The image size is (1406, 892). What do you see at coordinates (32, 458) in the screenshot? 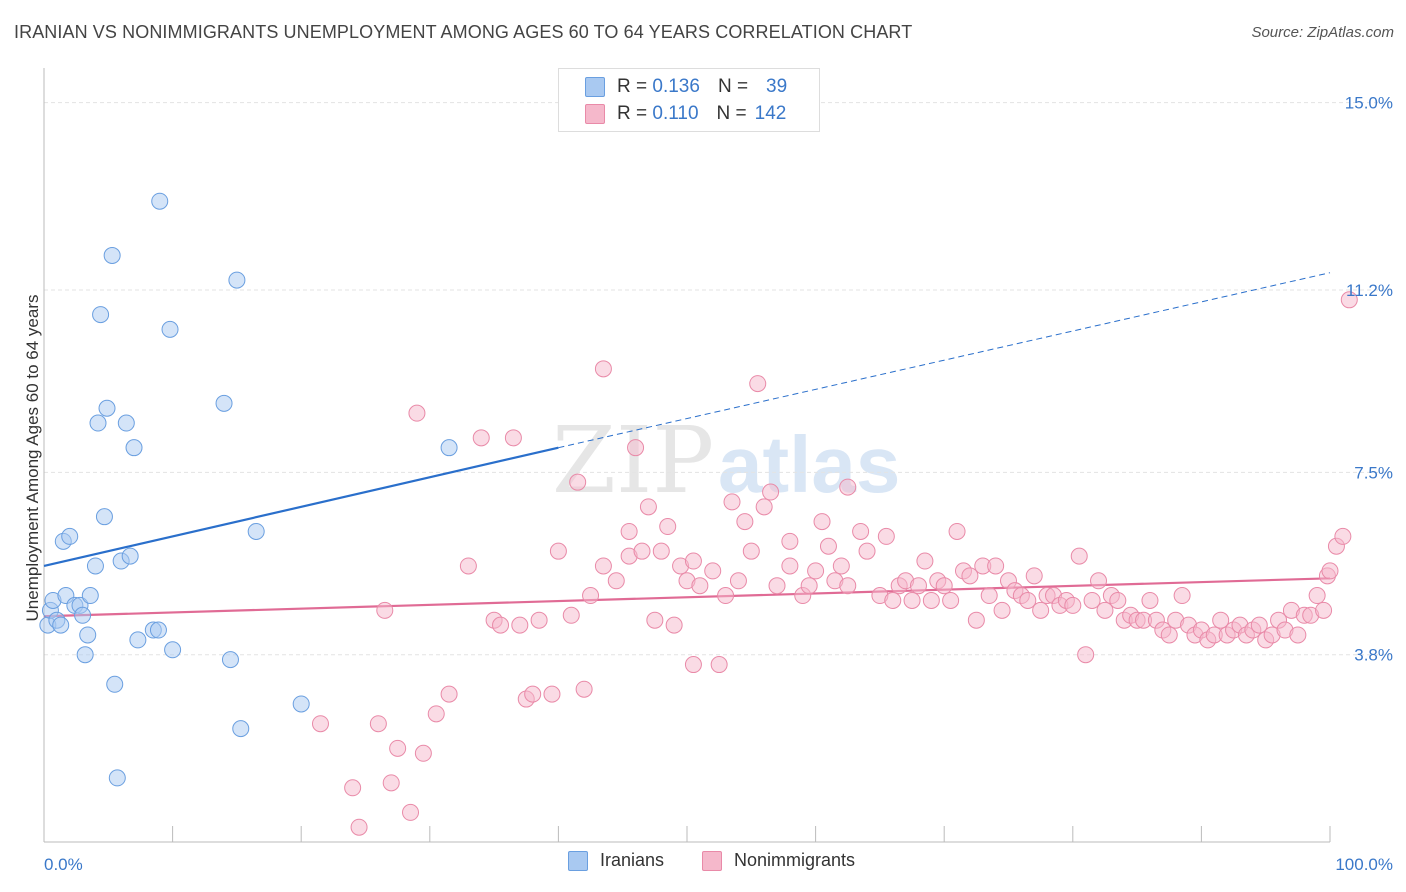
I see `y-axis-label: Unemployment Among Ages 60 to 64 years` at bounding box center [32, 458].